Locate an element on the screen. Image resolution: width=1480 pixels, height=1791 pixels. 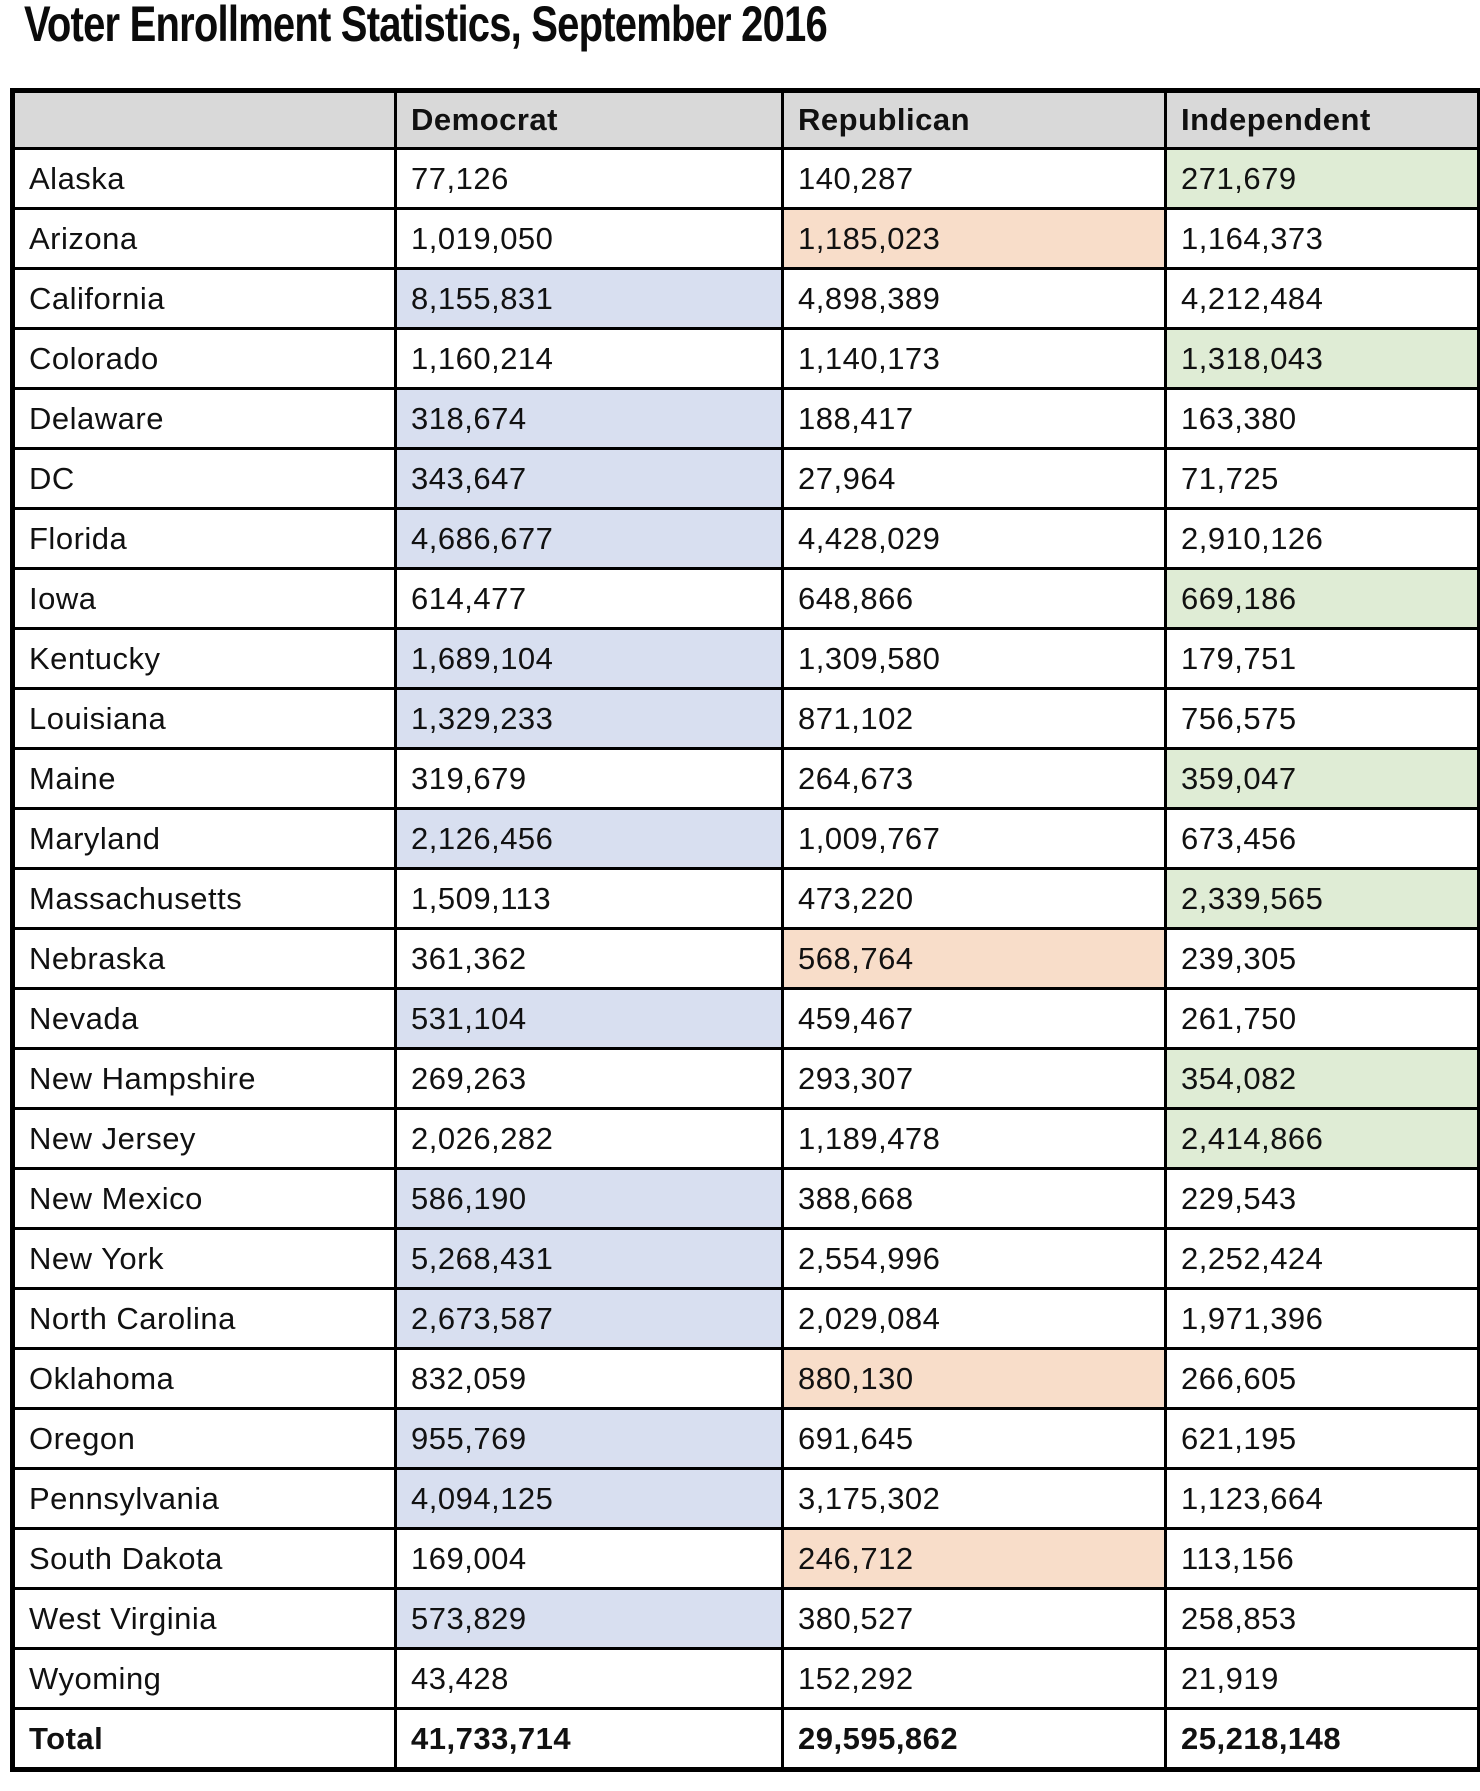
republican-cell: 29,595,862 is located at coordinates (974, 1739).